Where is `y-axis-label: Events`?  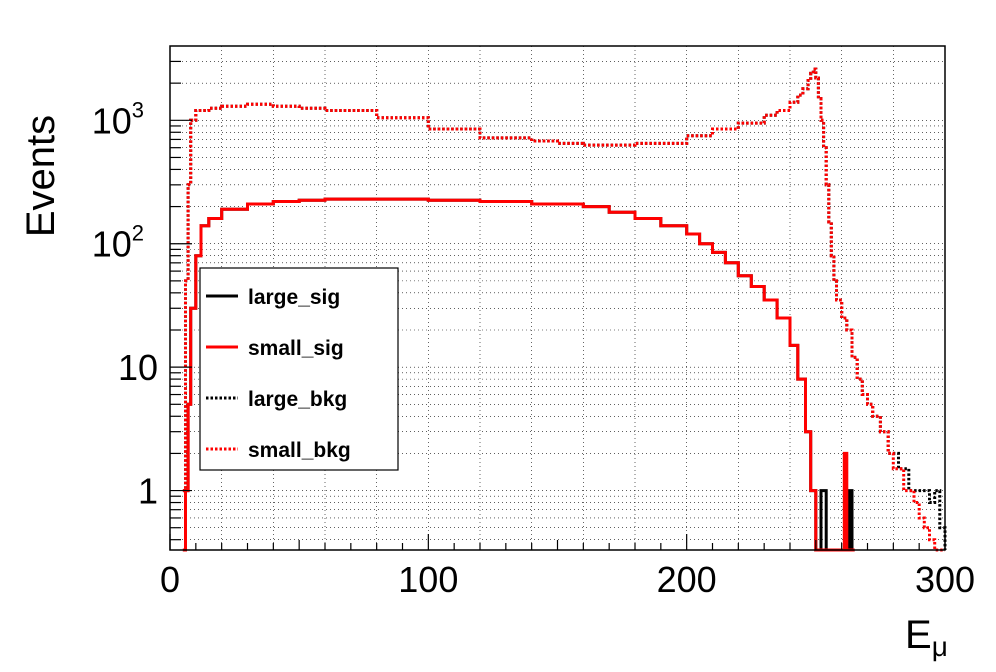
y-axis-label: Events is located at coordinates (41, 176).